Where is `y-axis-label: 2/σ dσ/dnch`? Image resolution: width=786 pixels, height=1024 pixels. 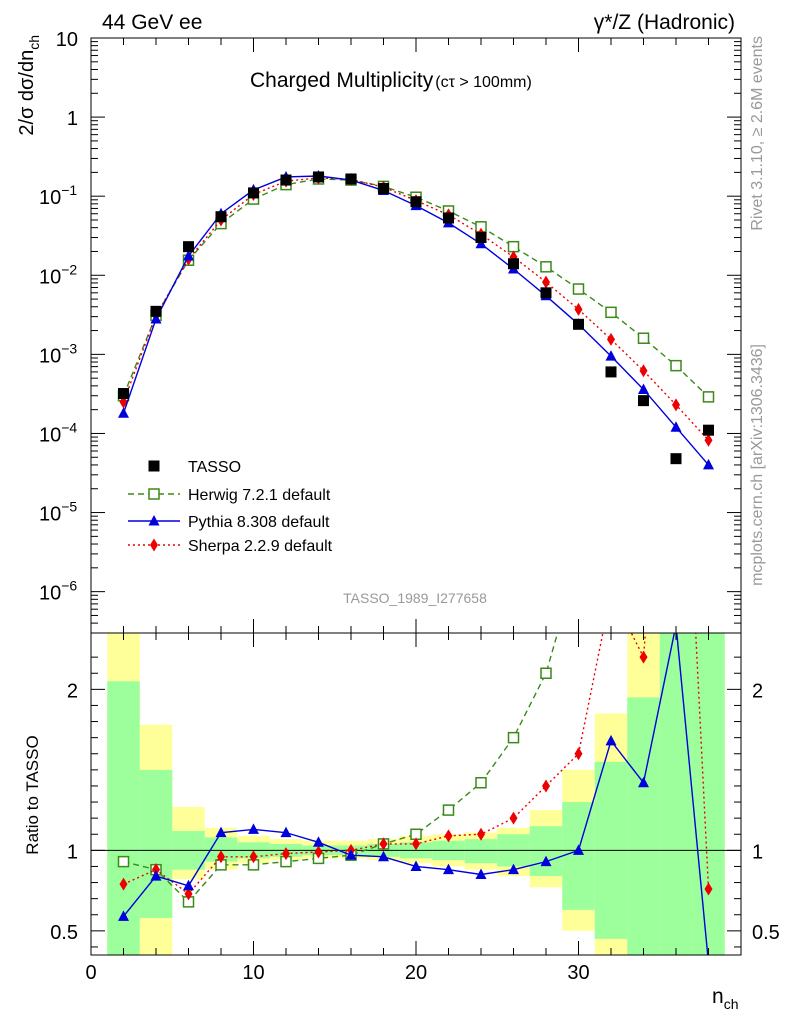 y-axis-label: 2/σ dσ/dnch is located at coordinates (29, 85).